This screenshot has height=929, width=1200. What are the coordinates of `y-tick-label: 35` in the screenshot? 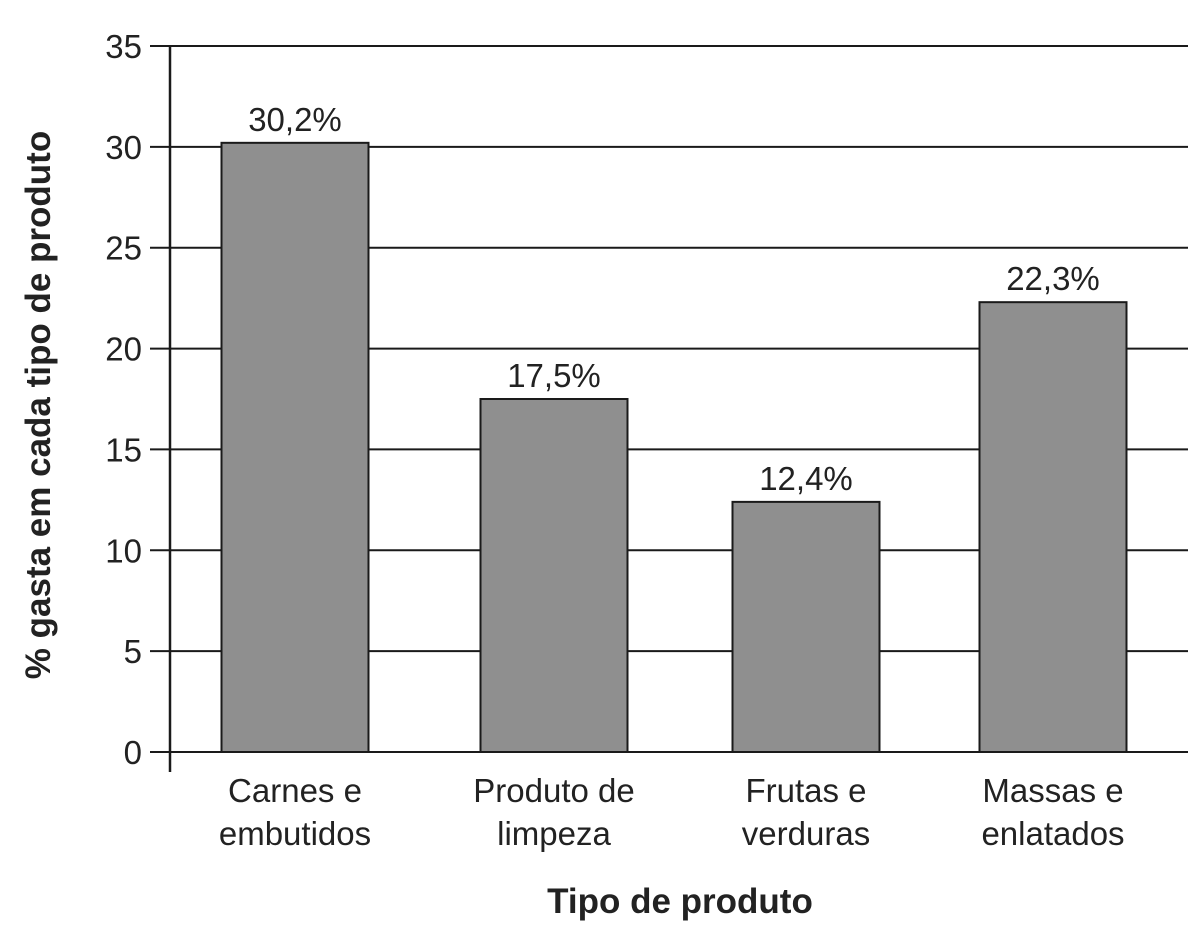 It's located at (123, 46).